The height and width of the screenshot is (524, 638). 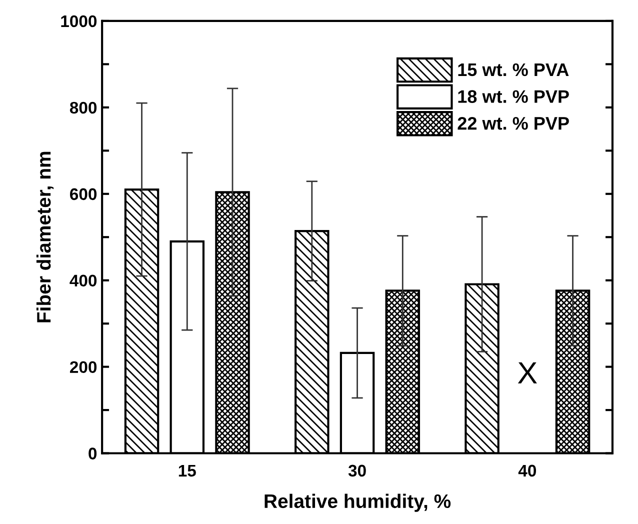 I want to click on legend-label: 15 wt. % PVA, so click(x=513, y=69).